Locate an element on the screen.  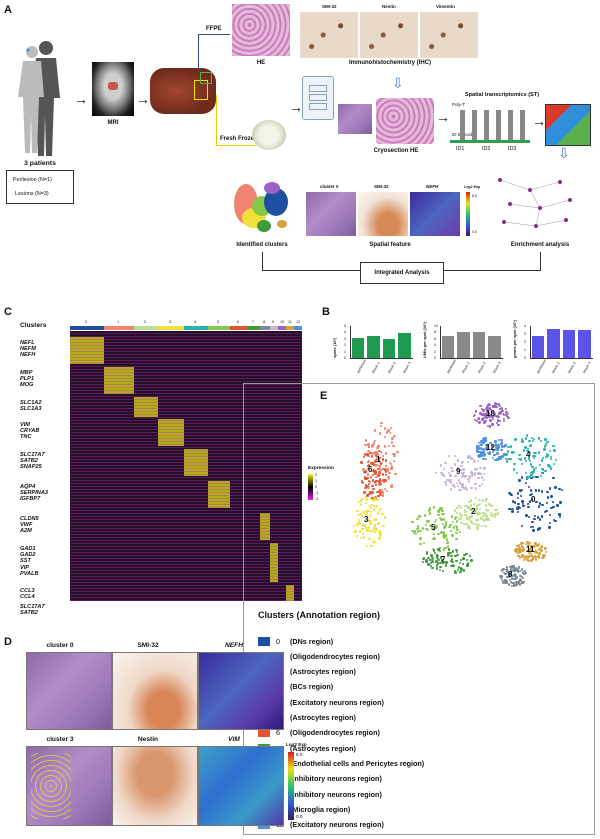
cluster-legend-label: (Oligodendrocytes region) is located at coordinates (335, 733).